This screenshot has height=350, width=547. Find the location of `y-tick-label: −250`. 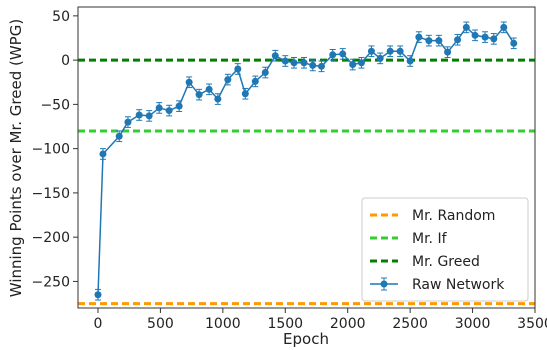

y-tick-label: −250 is located at coordinates (51, 282).